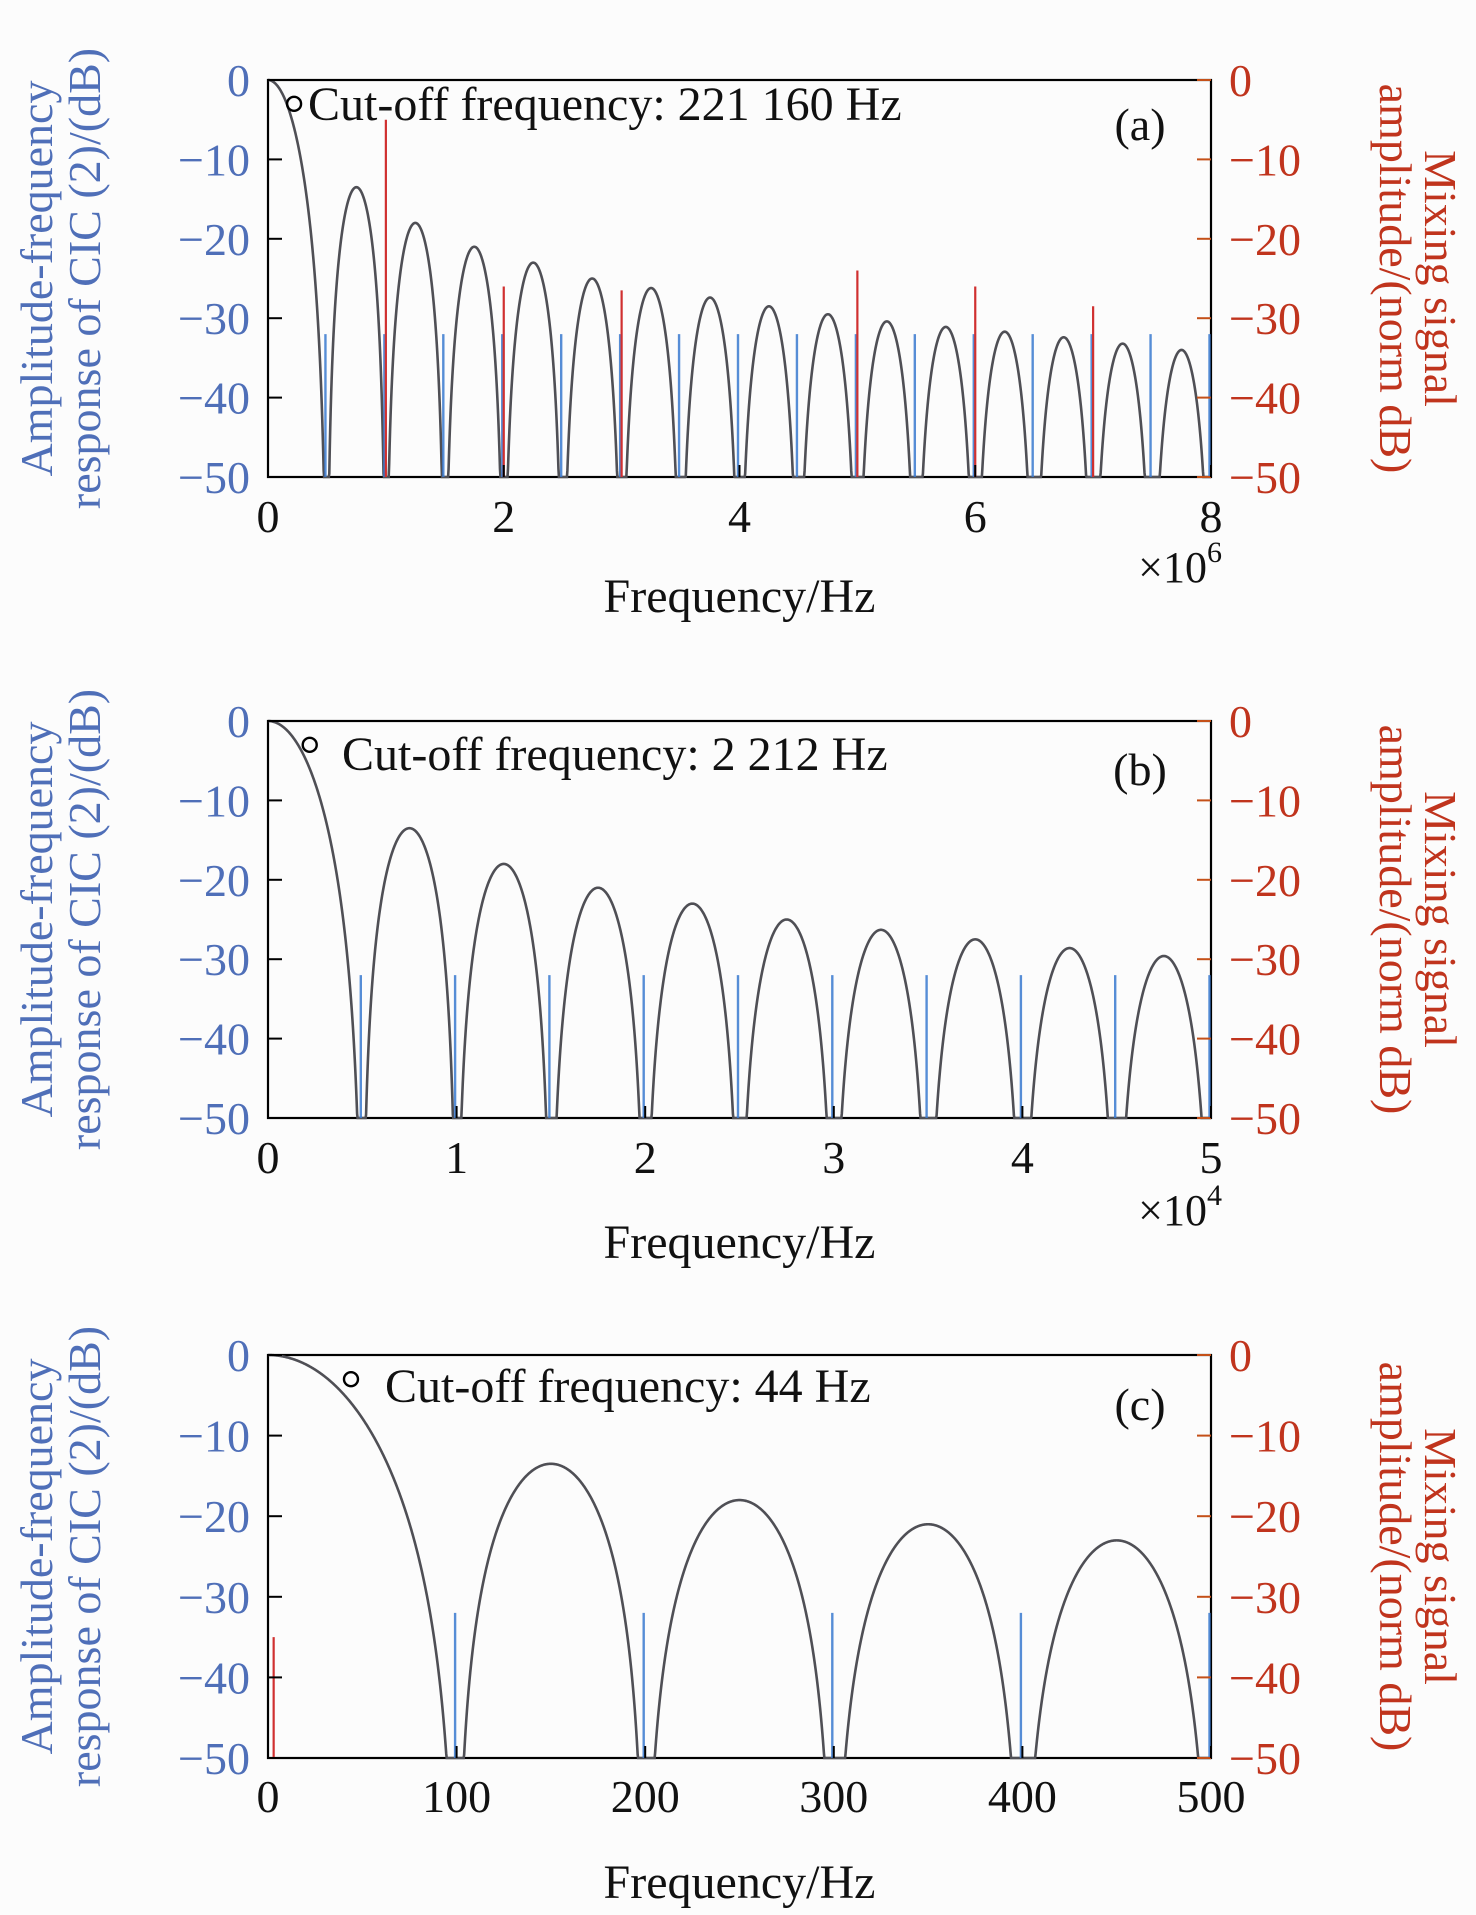  I want to click on cutoff-annotation: Cut-off frequency: 44 Hz, so click(628, 1386).